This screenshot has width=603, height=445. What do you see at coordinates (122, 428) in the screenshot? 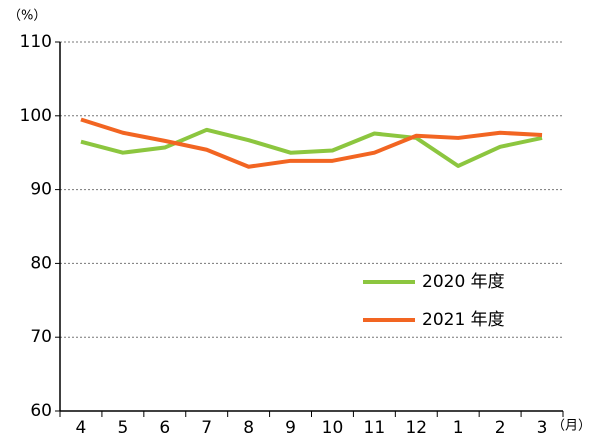
I see `x-tick-label: 5` at bounding box center [122, 428].